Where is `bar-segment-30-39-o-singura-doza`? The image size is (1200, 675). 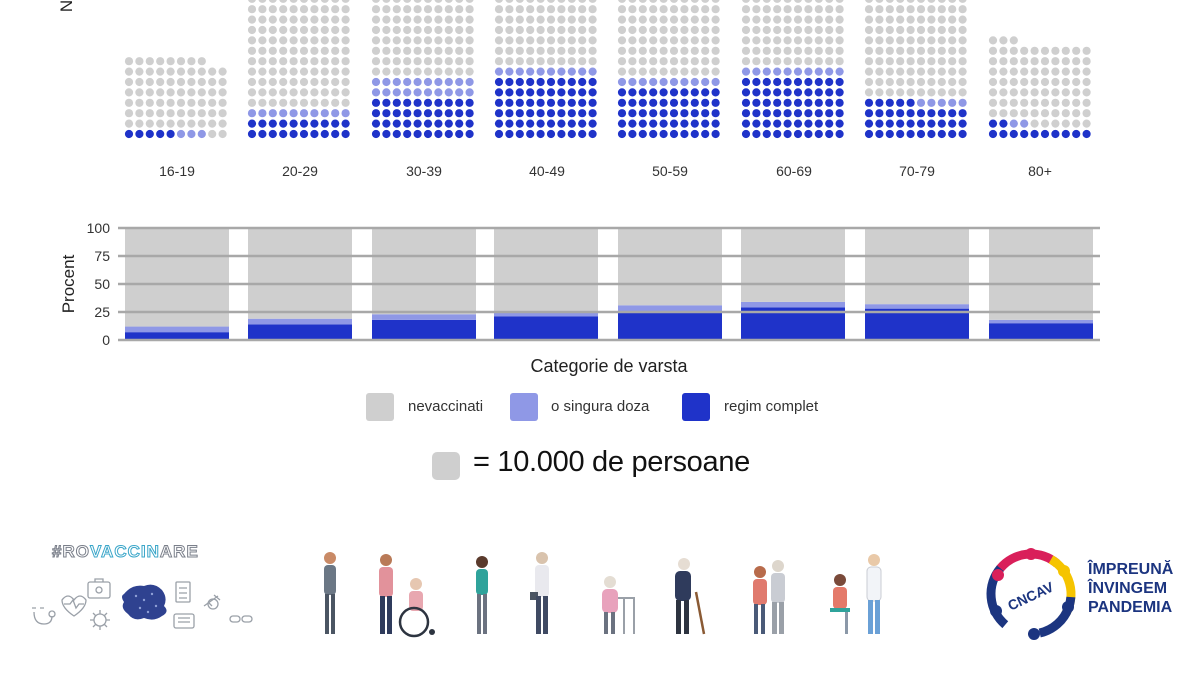 bar-segment-30-39-o-singura-doza is located at coordinates (424, 317).